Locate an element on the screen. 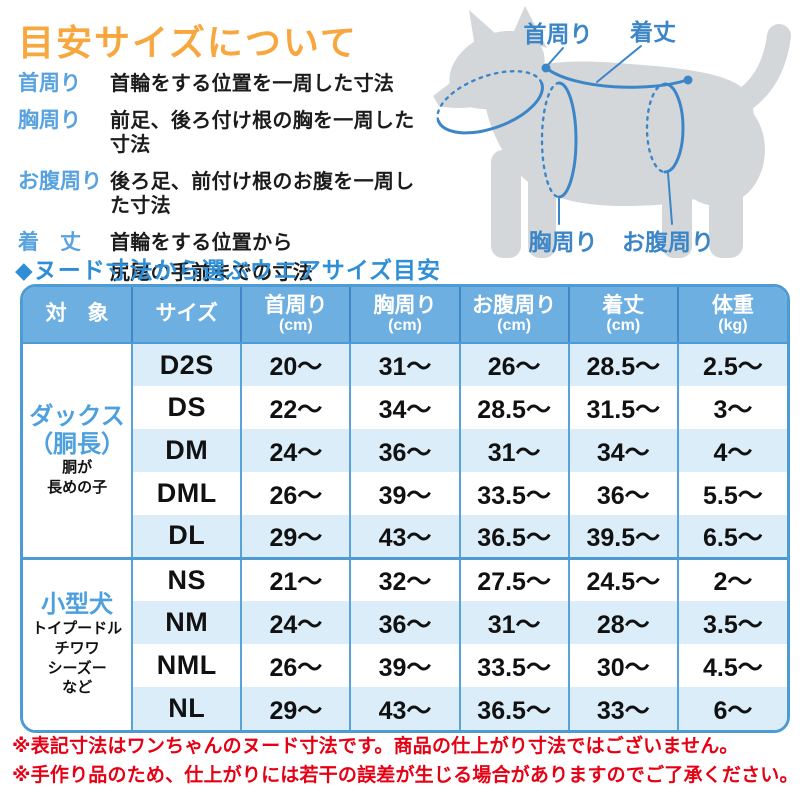 The width and height of the screenshot is (800, 800). length-label-leader is located at coordinates (619, 64).